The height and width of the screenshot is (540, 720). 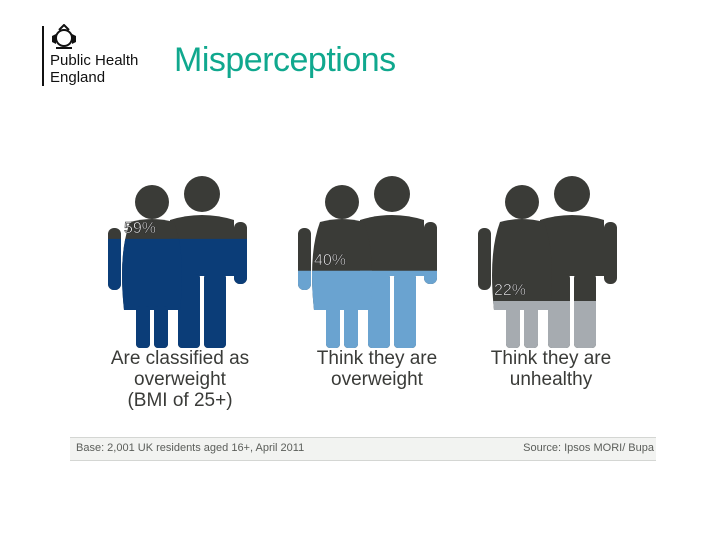 What do you see at coordinates (78, 77) in the screenshot?
I see `brand-line-2: England` at bounding box center [78, 77].